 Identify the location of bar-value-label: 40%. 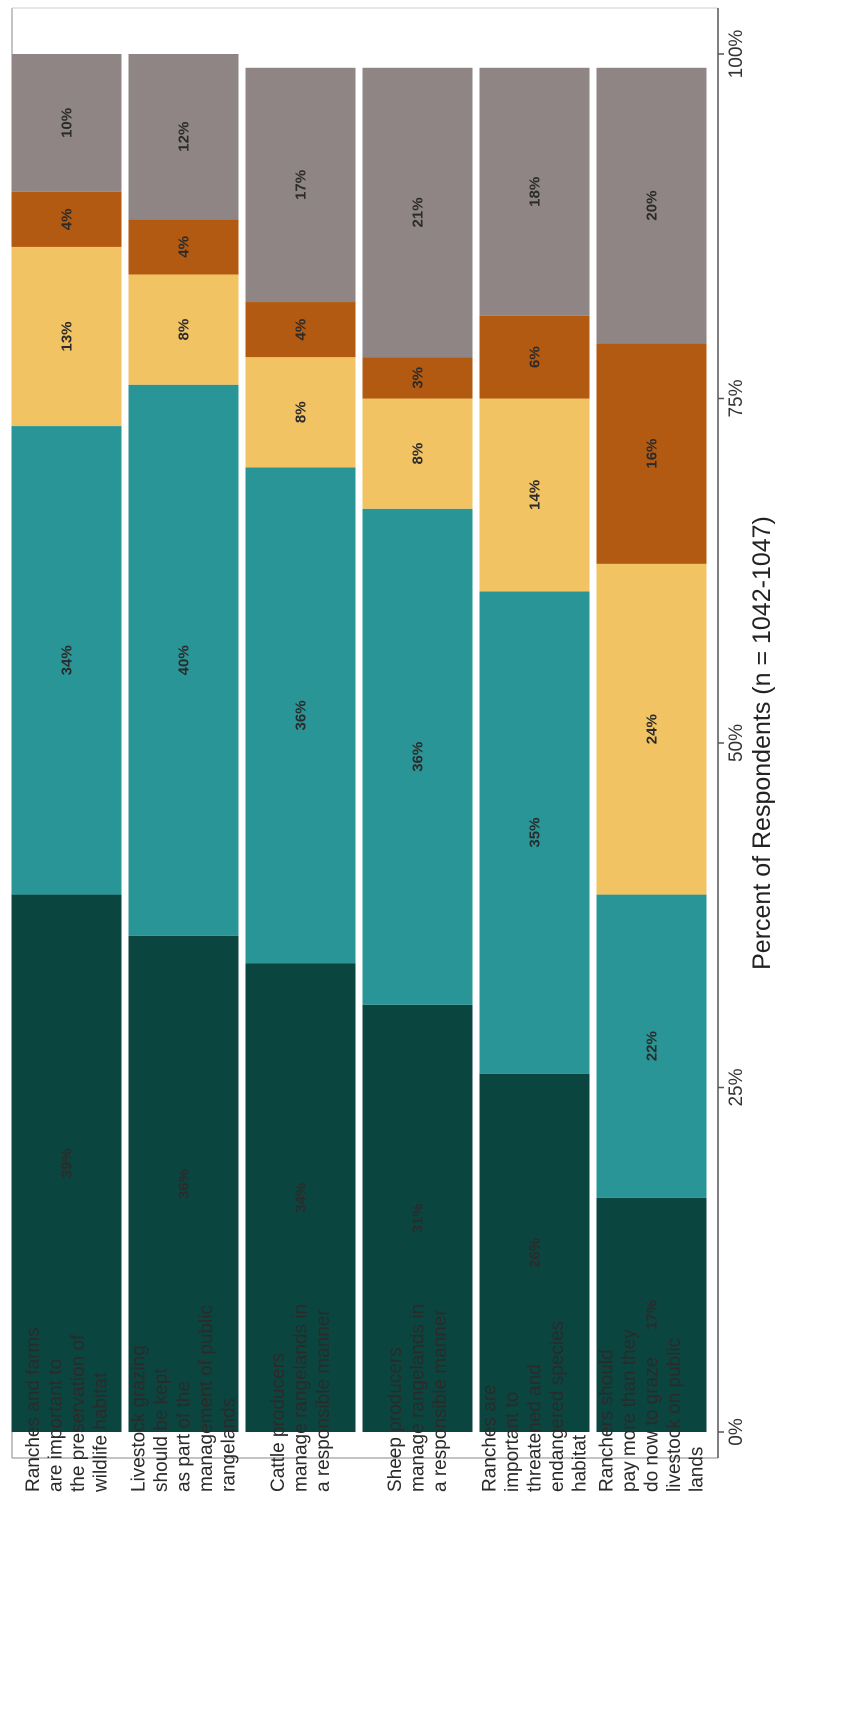
(184, 660).